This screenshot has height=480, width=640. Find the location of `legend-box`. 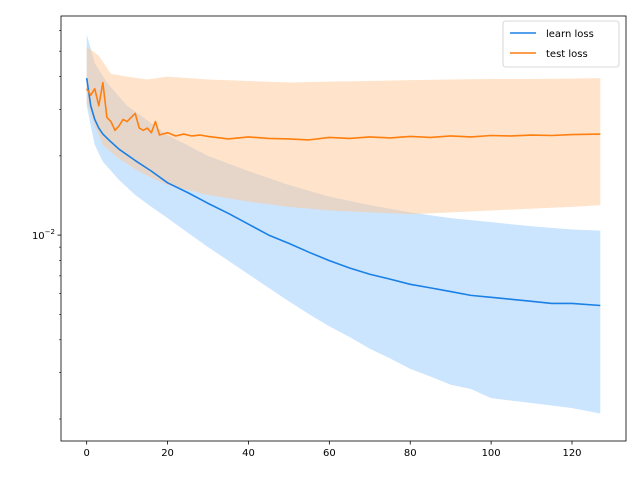

legend-box is located at coordinates (561, 44).